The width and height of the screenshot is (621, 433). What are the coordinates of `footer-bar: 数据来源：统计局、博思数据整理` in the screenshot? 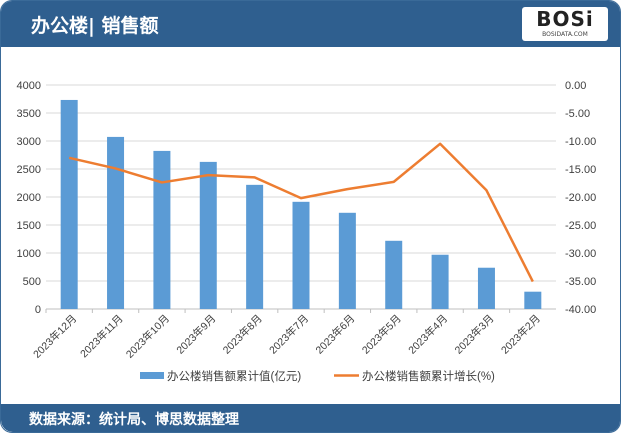 It's located at (310, 418).